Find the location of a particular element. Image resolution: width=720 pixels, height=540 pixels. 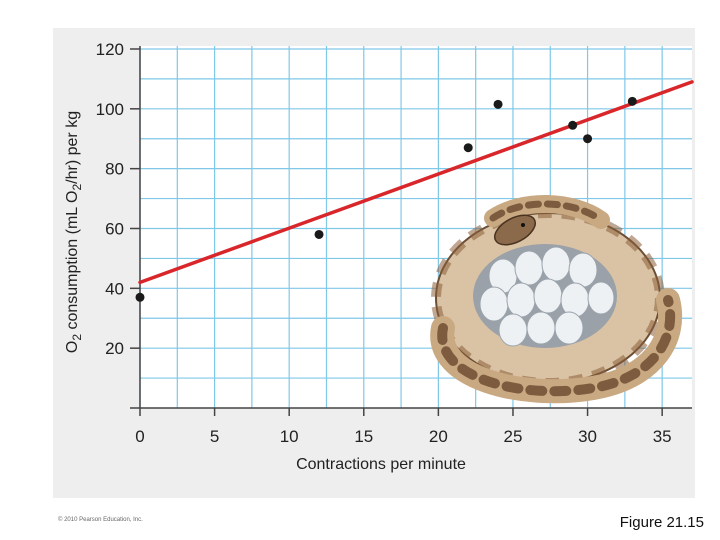

figure-caption: Figure 21.15 is located at coordinates (661, 522).